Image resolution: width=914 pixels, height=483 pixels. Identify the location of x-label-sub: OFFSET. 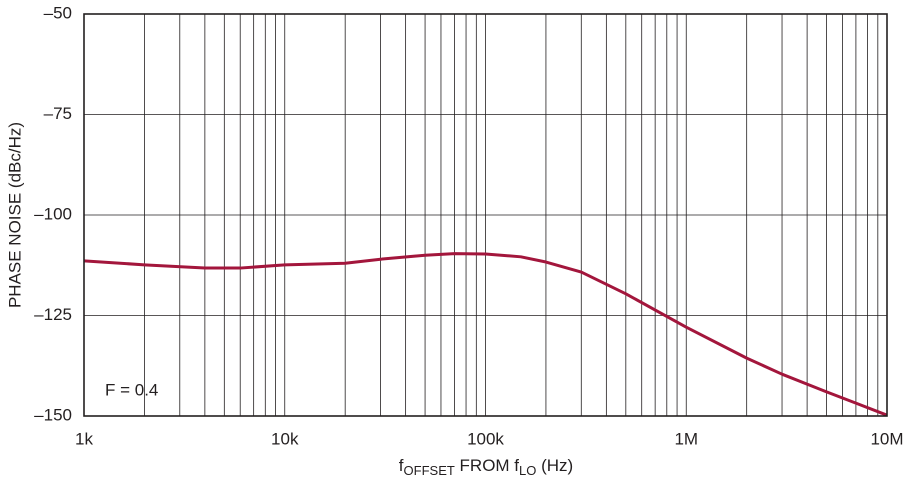
(429, 470).